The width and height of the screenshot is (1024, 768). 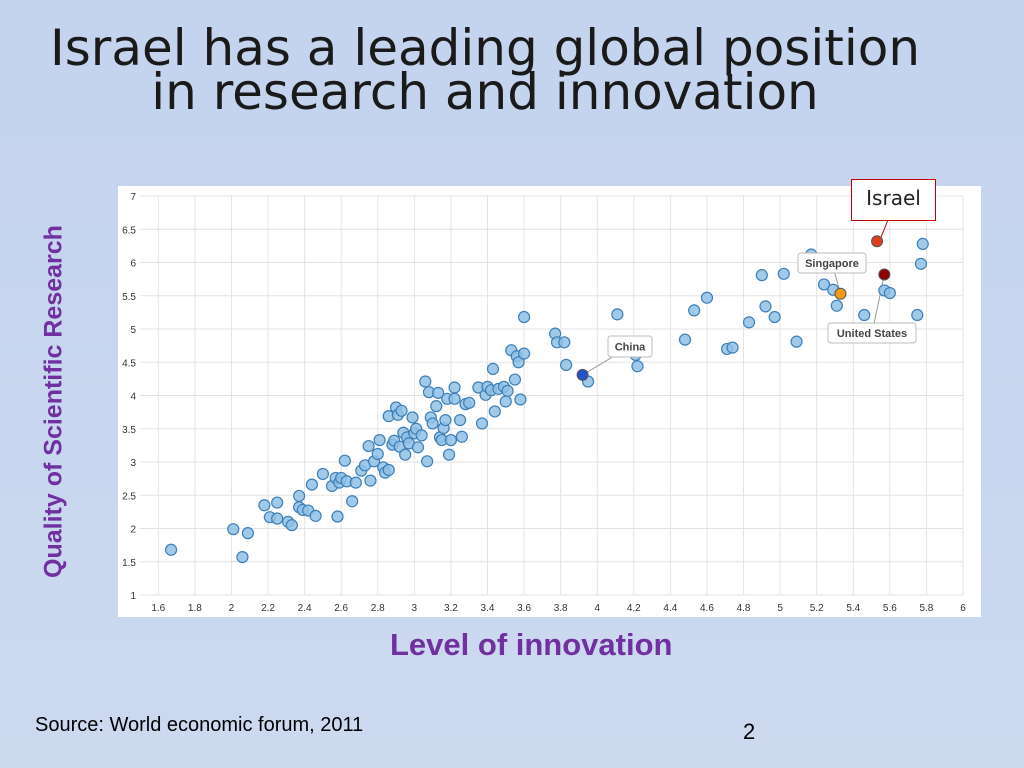 I want to click on x-tick-label: 4.2, so click(x=634, y=608).